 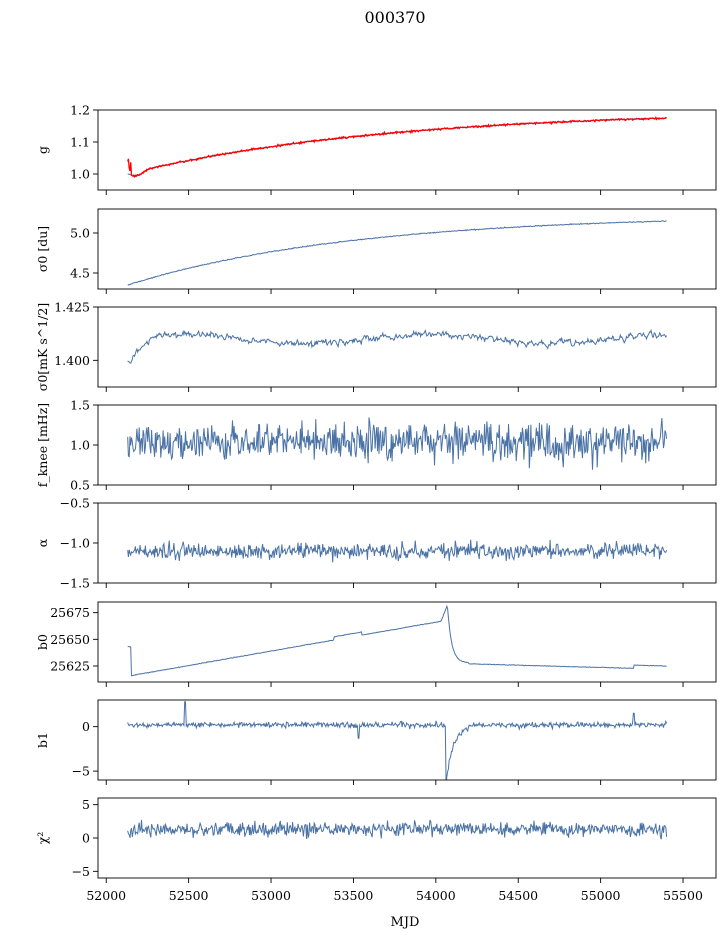 I want to click on y-axis-label: g, so click(x=42, y=150).